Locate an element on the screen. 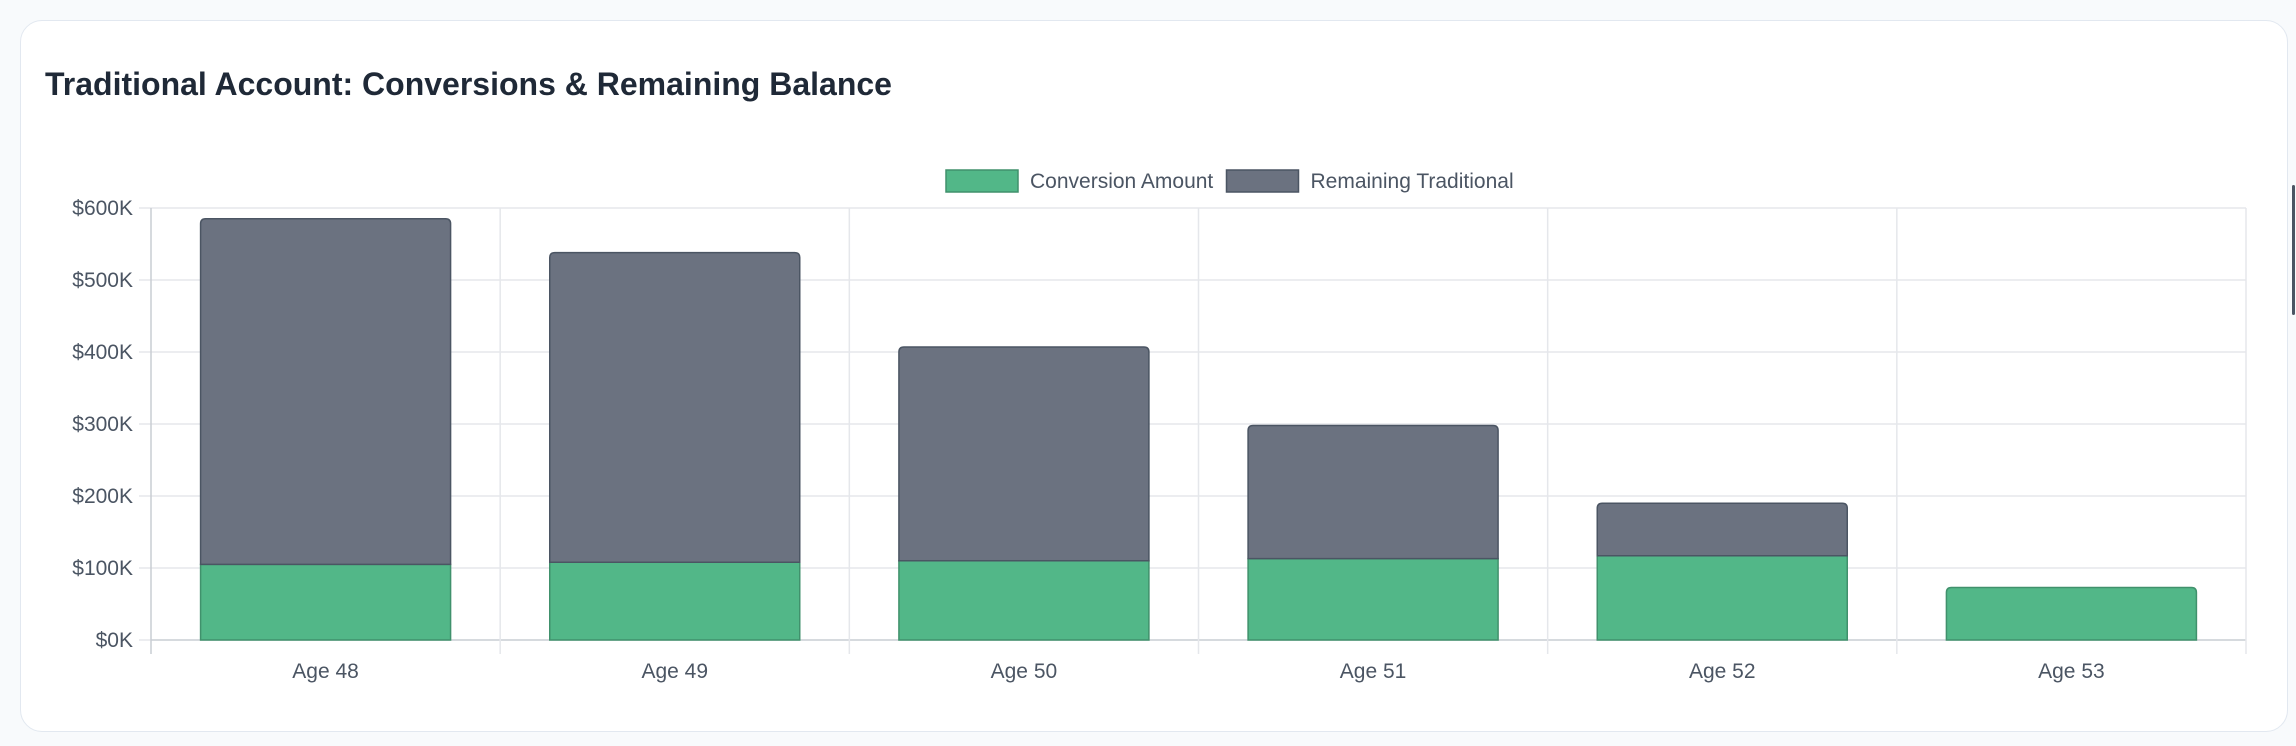  y-tick-label: $0K is located at coordinates (114, 640).